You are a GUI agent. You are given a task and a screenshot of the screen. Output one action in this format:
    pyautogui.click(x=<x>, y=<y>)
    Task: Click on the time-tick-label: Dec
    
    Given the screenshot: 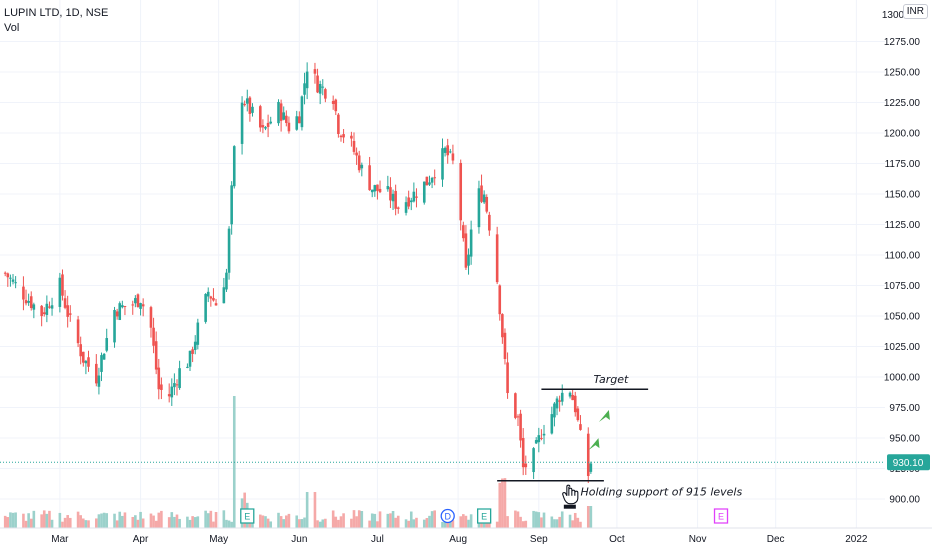 What is the action you would take?
    pyautogui.click(x=776, y=539)
    